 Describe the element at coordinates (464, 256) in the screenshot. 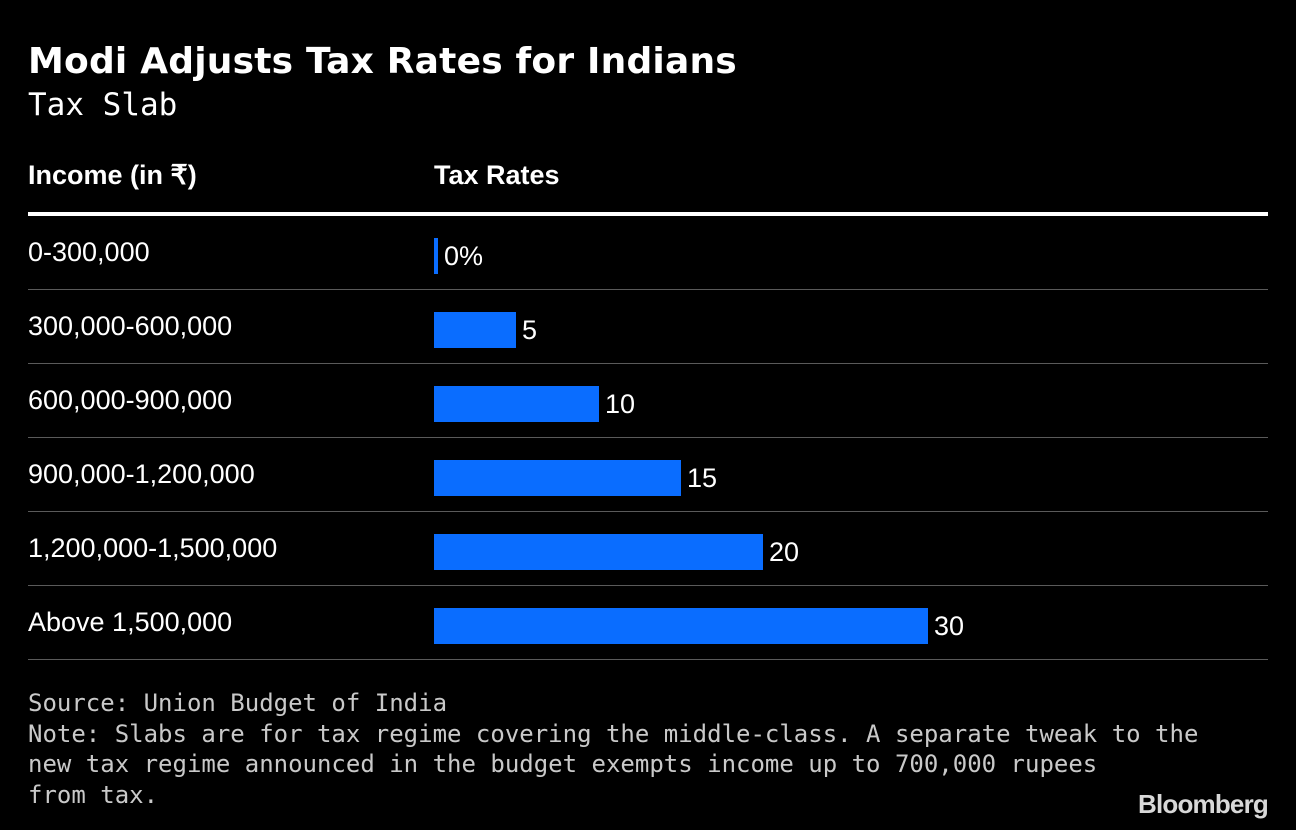

I see `tax-rate-value-label: 0%` at that location.